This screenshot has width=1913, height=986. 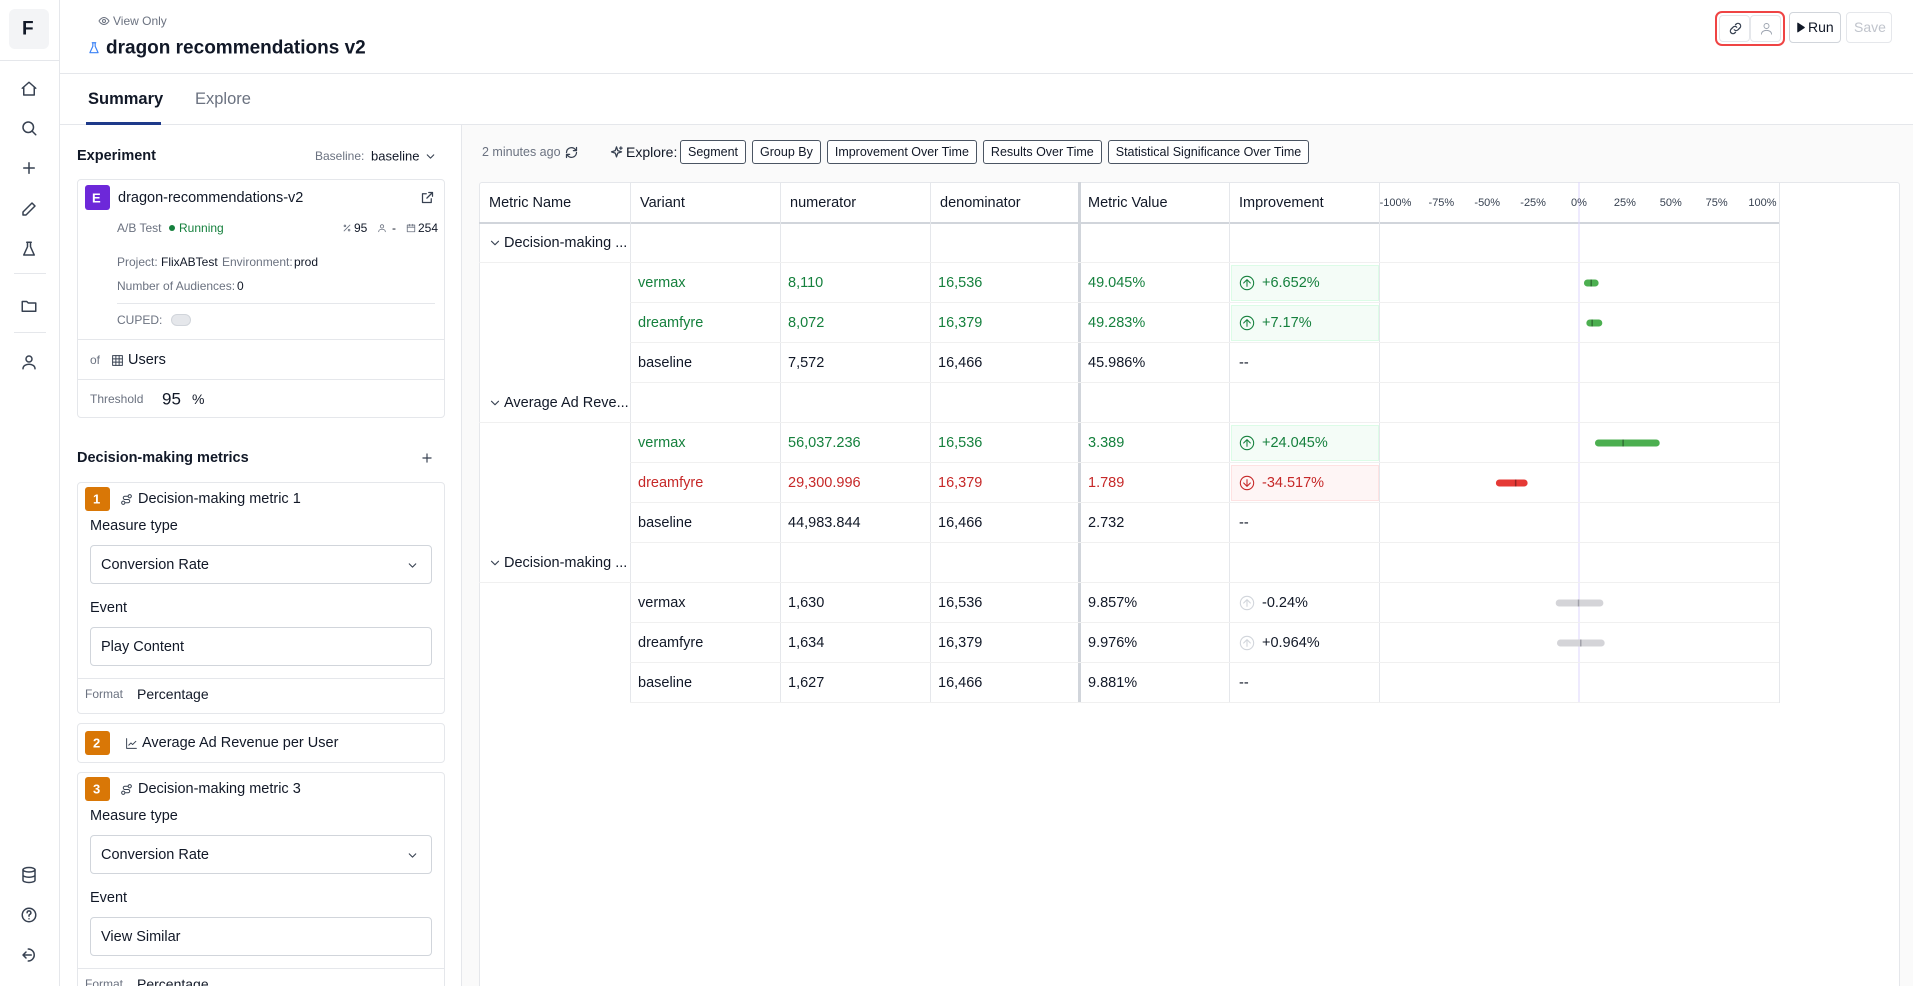 I want to click on baseline-select: baseline, so click(x=395, y=156).